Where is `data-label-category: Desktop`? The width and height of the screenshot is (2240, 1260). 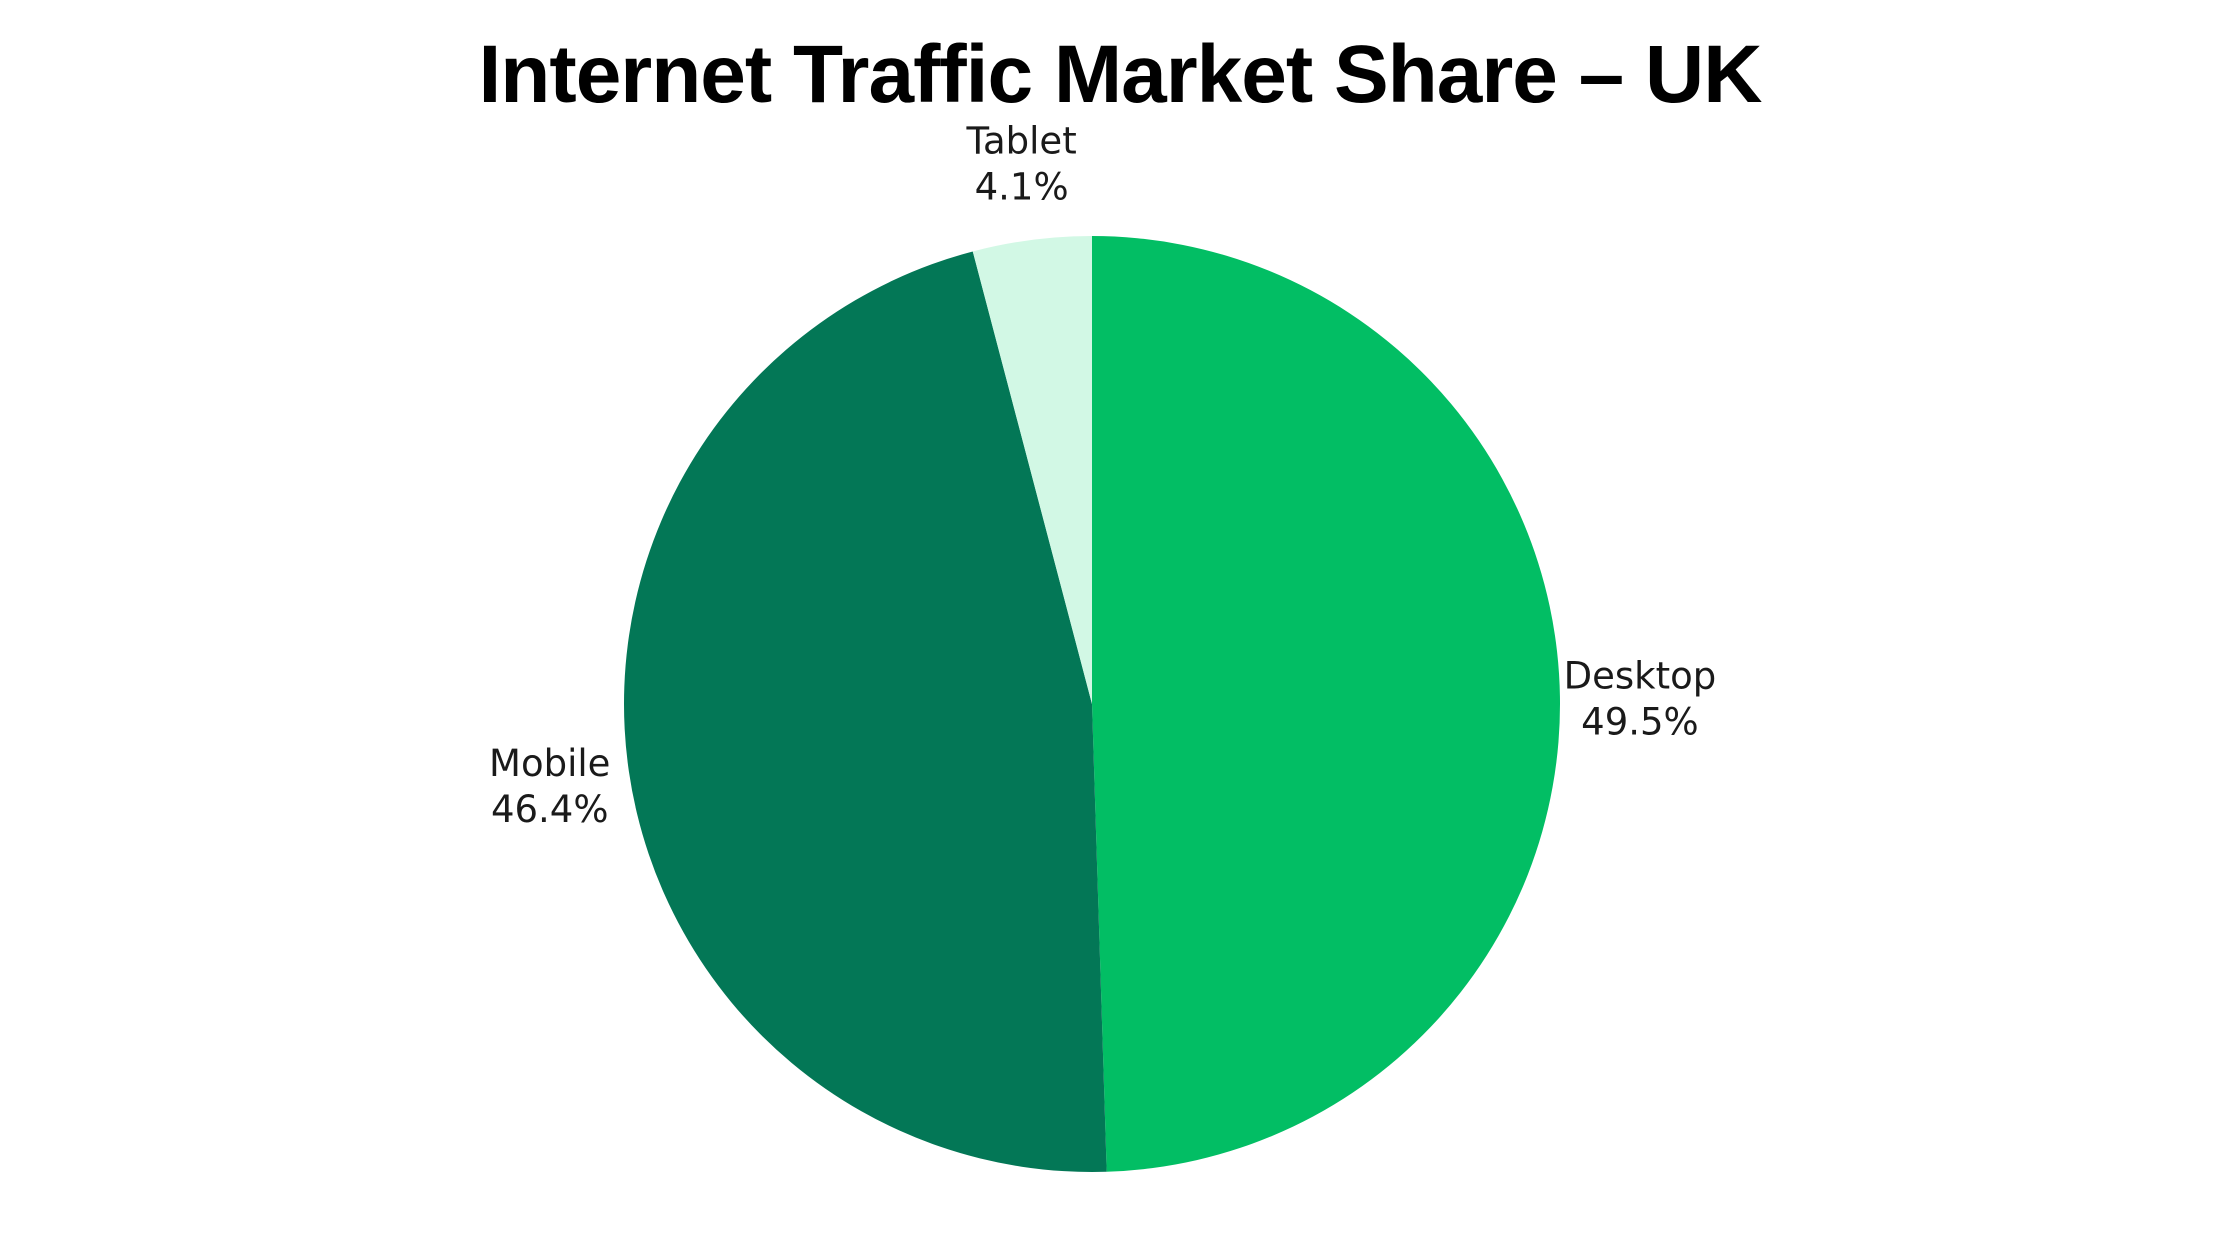
data-label-category: Desktop is located at coordinates (1640, 675).